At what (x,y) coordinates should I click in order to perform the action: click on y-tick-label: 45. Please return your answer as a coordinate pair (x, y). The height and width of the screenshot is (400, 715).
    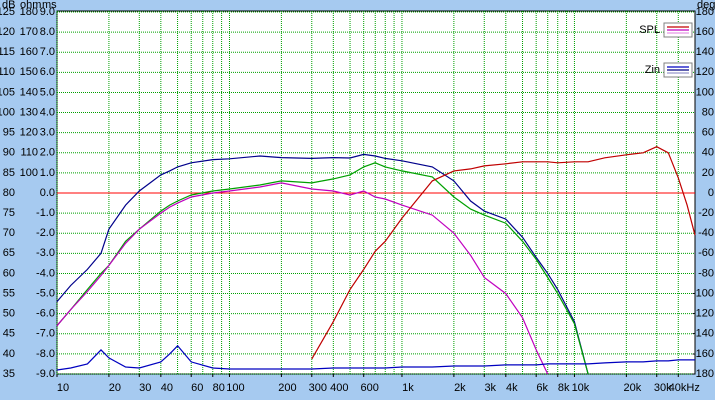
    Looking at the image, I should click on (9, 334).